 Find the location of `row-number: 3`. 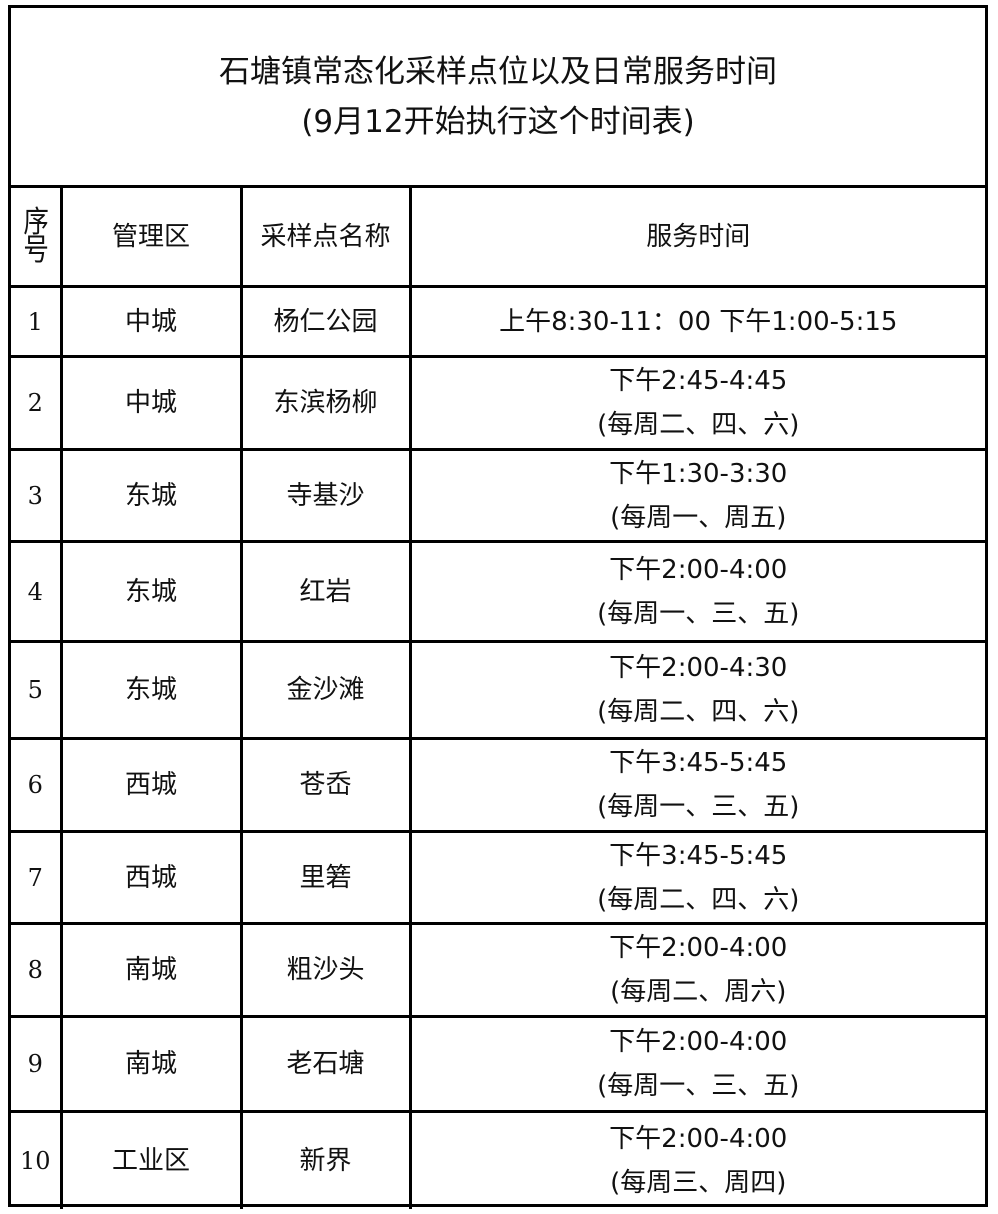

row-number: 3 is located at coordinates (37, 495).